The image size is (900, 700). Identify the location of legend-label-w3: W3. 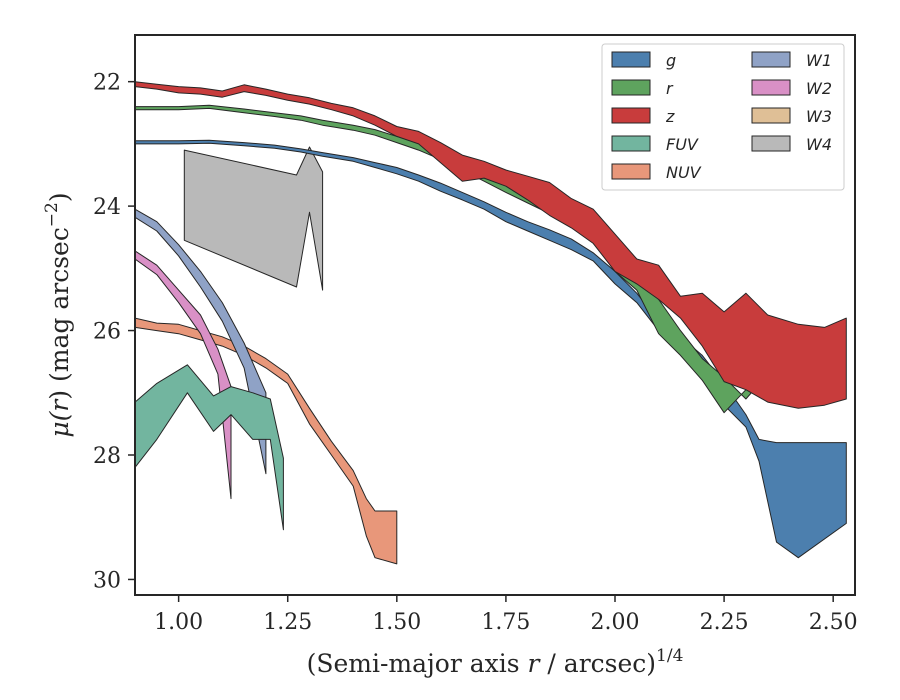
(819, 116).